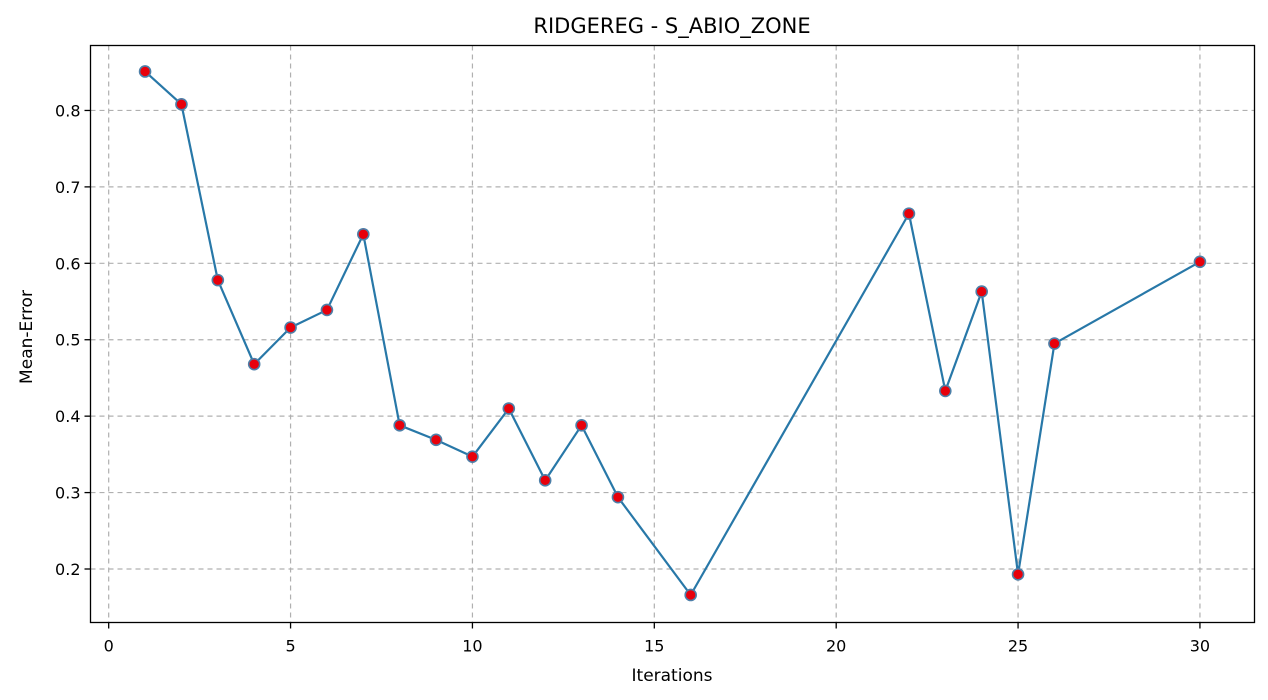  I want to click on chart-title: RIDGEREG - S_ABIO_ZONE, so click(671, 26).